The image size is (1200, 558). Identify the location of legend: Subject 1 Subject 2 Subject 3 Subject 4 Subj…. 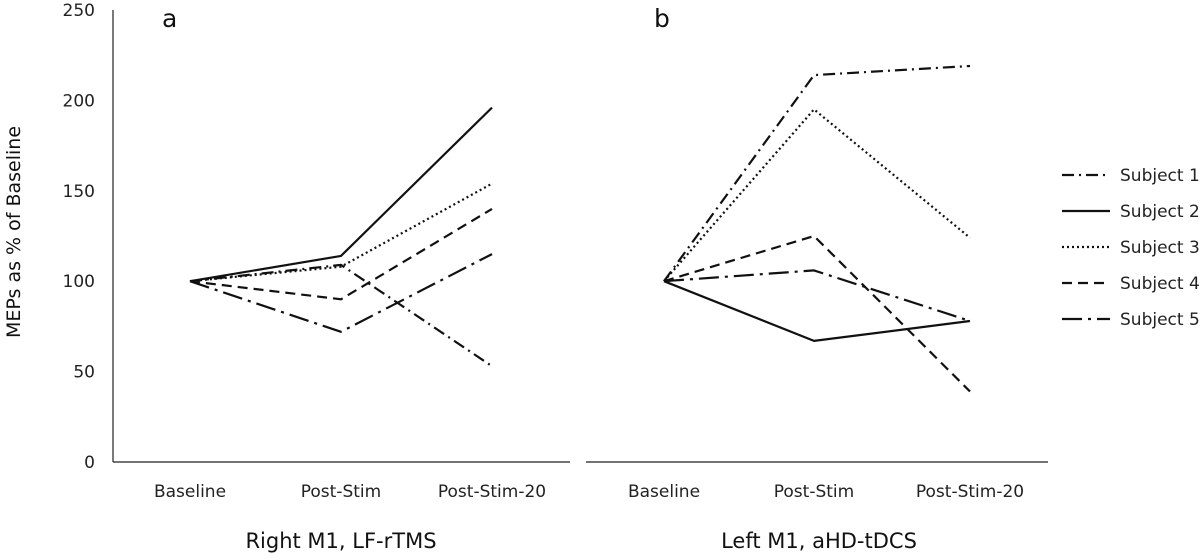
(1131, 248).